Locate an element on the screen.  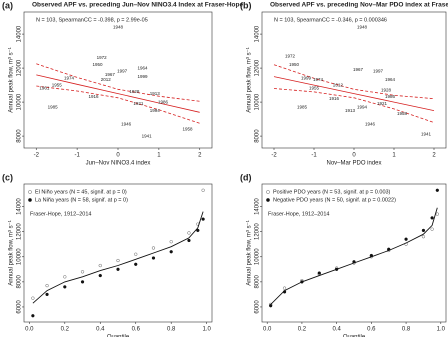
year-point: 1972 is located at coordinates (290, 55).